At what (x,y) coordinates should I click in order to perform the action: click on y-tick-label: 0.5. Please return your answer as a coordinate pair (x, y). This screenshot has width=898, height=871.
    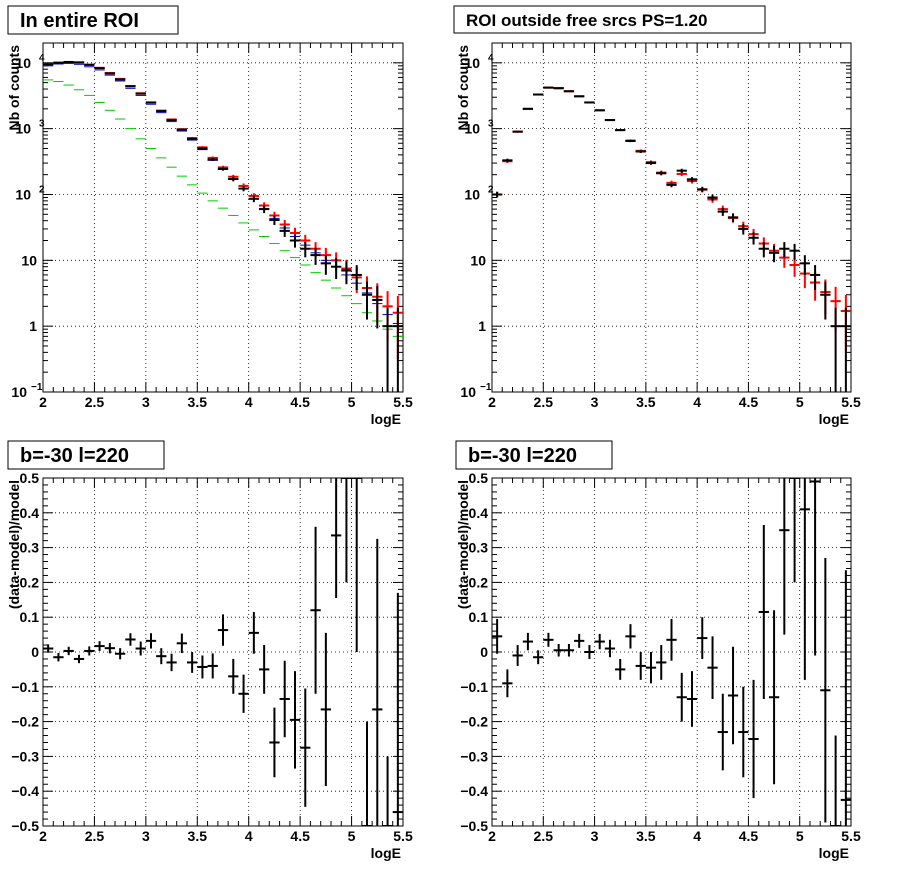
    Looking at the image, I should click on (30, 478).